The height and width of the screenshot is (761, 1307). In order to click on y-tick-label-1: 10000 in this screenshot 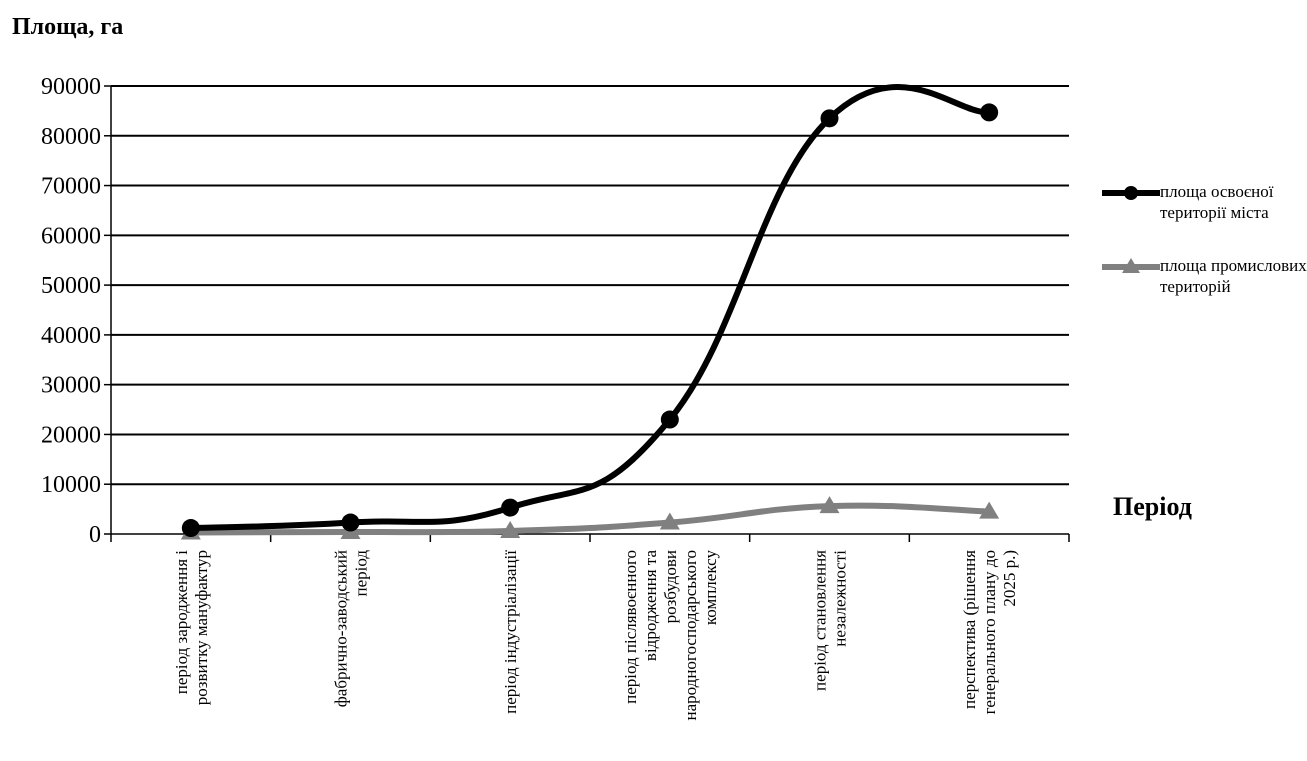, I will do `click(71, 485)`.